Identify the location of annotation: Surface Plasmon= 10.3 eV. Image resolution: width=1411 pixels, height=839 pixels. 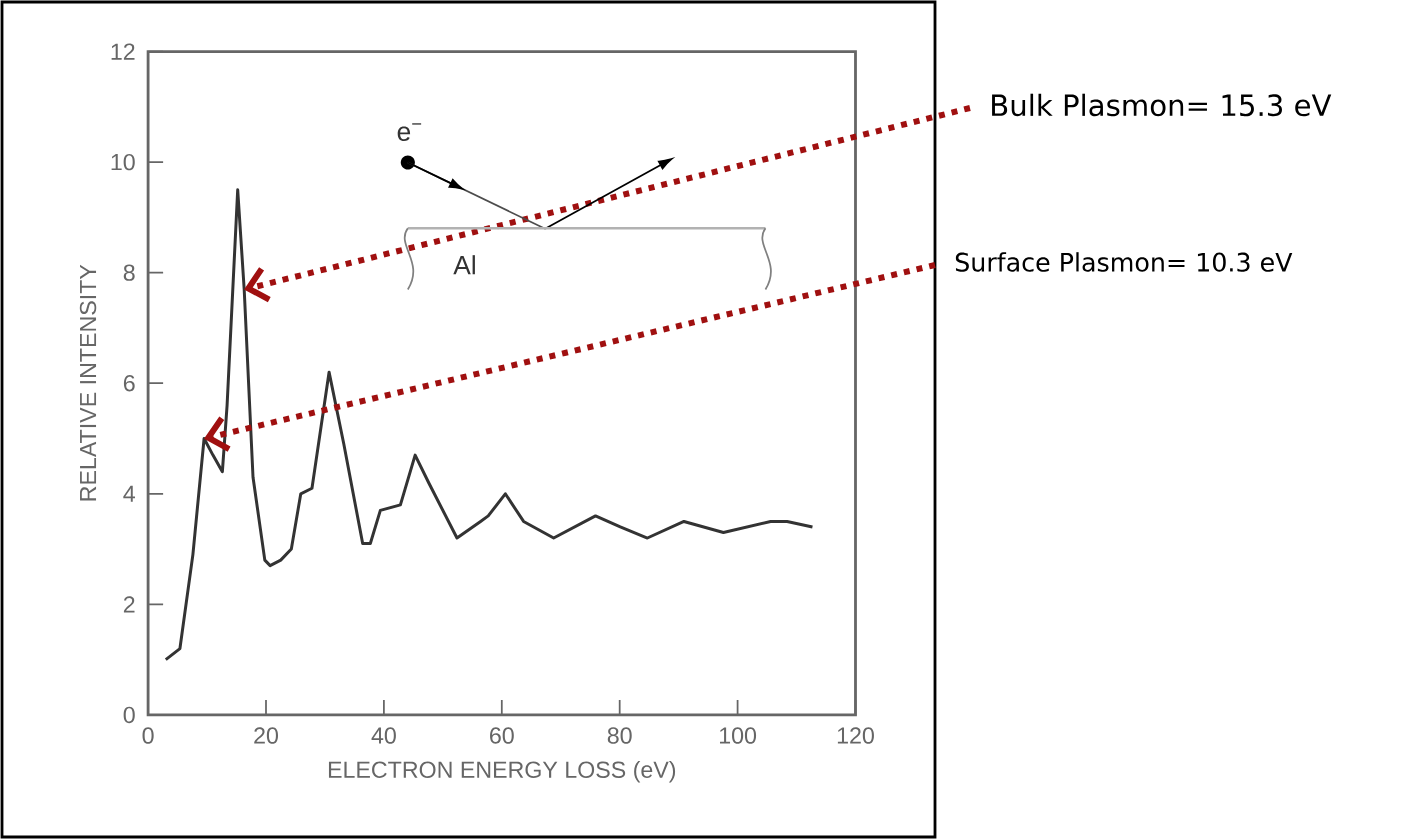
(1124, 262).